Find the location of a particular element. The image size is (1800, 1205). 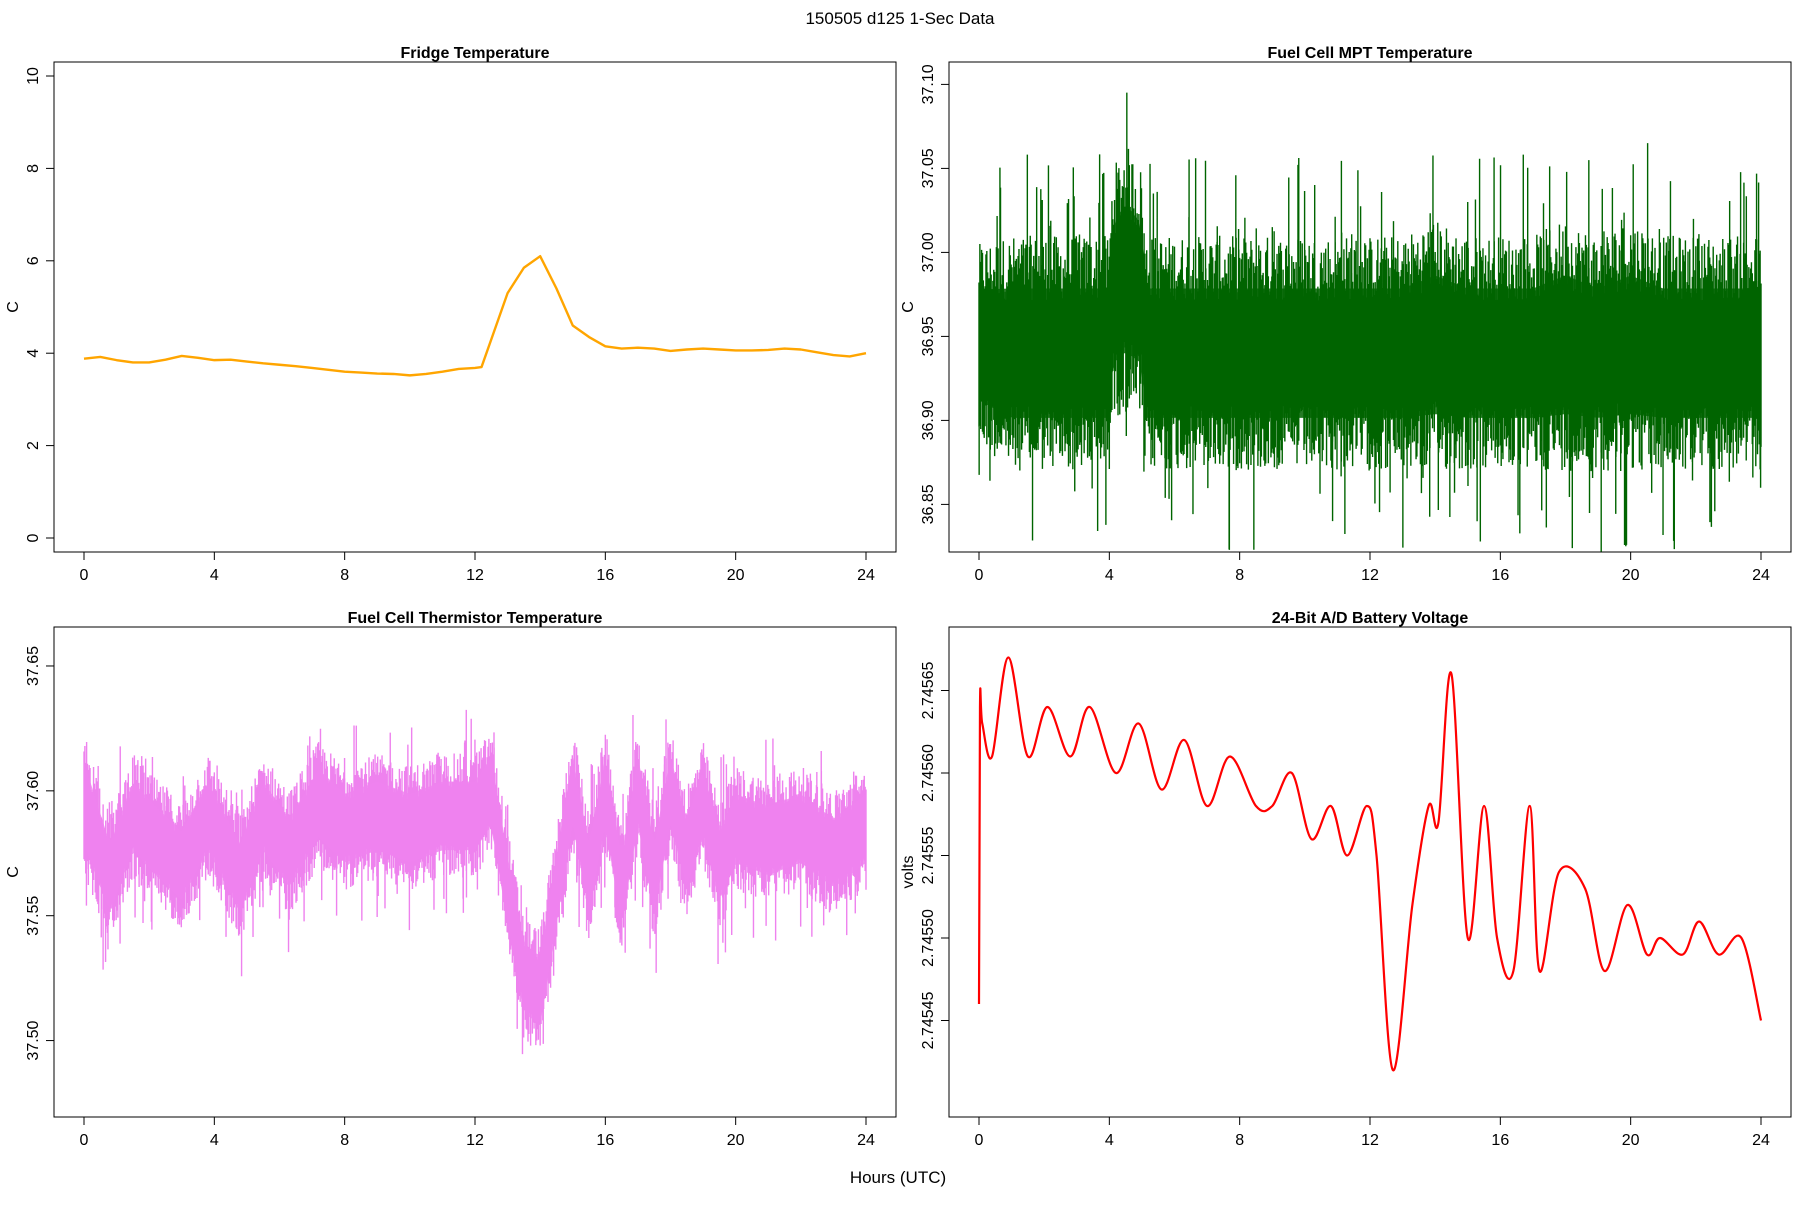

y-tick-label: 2.74545 is located at coordinates (928, 1020).